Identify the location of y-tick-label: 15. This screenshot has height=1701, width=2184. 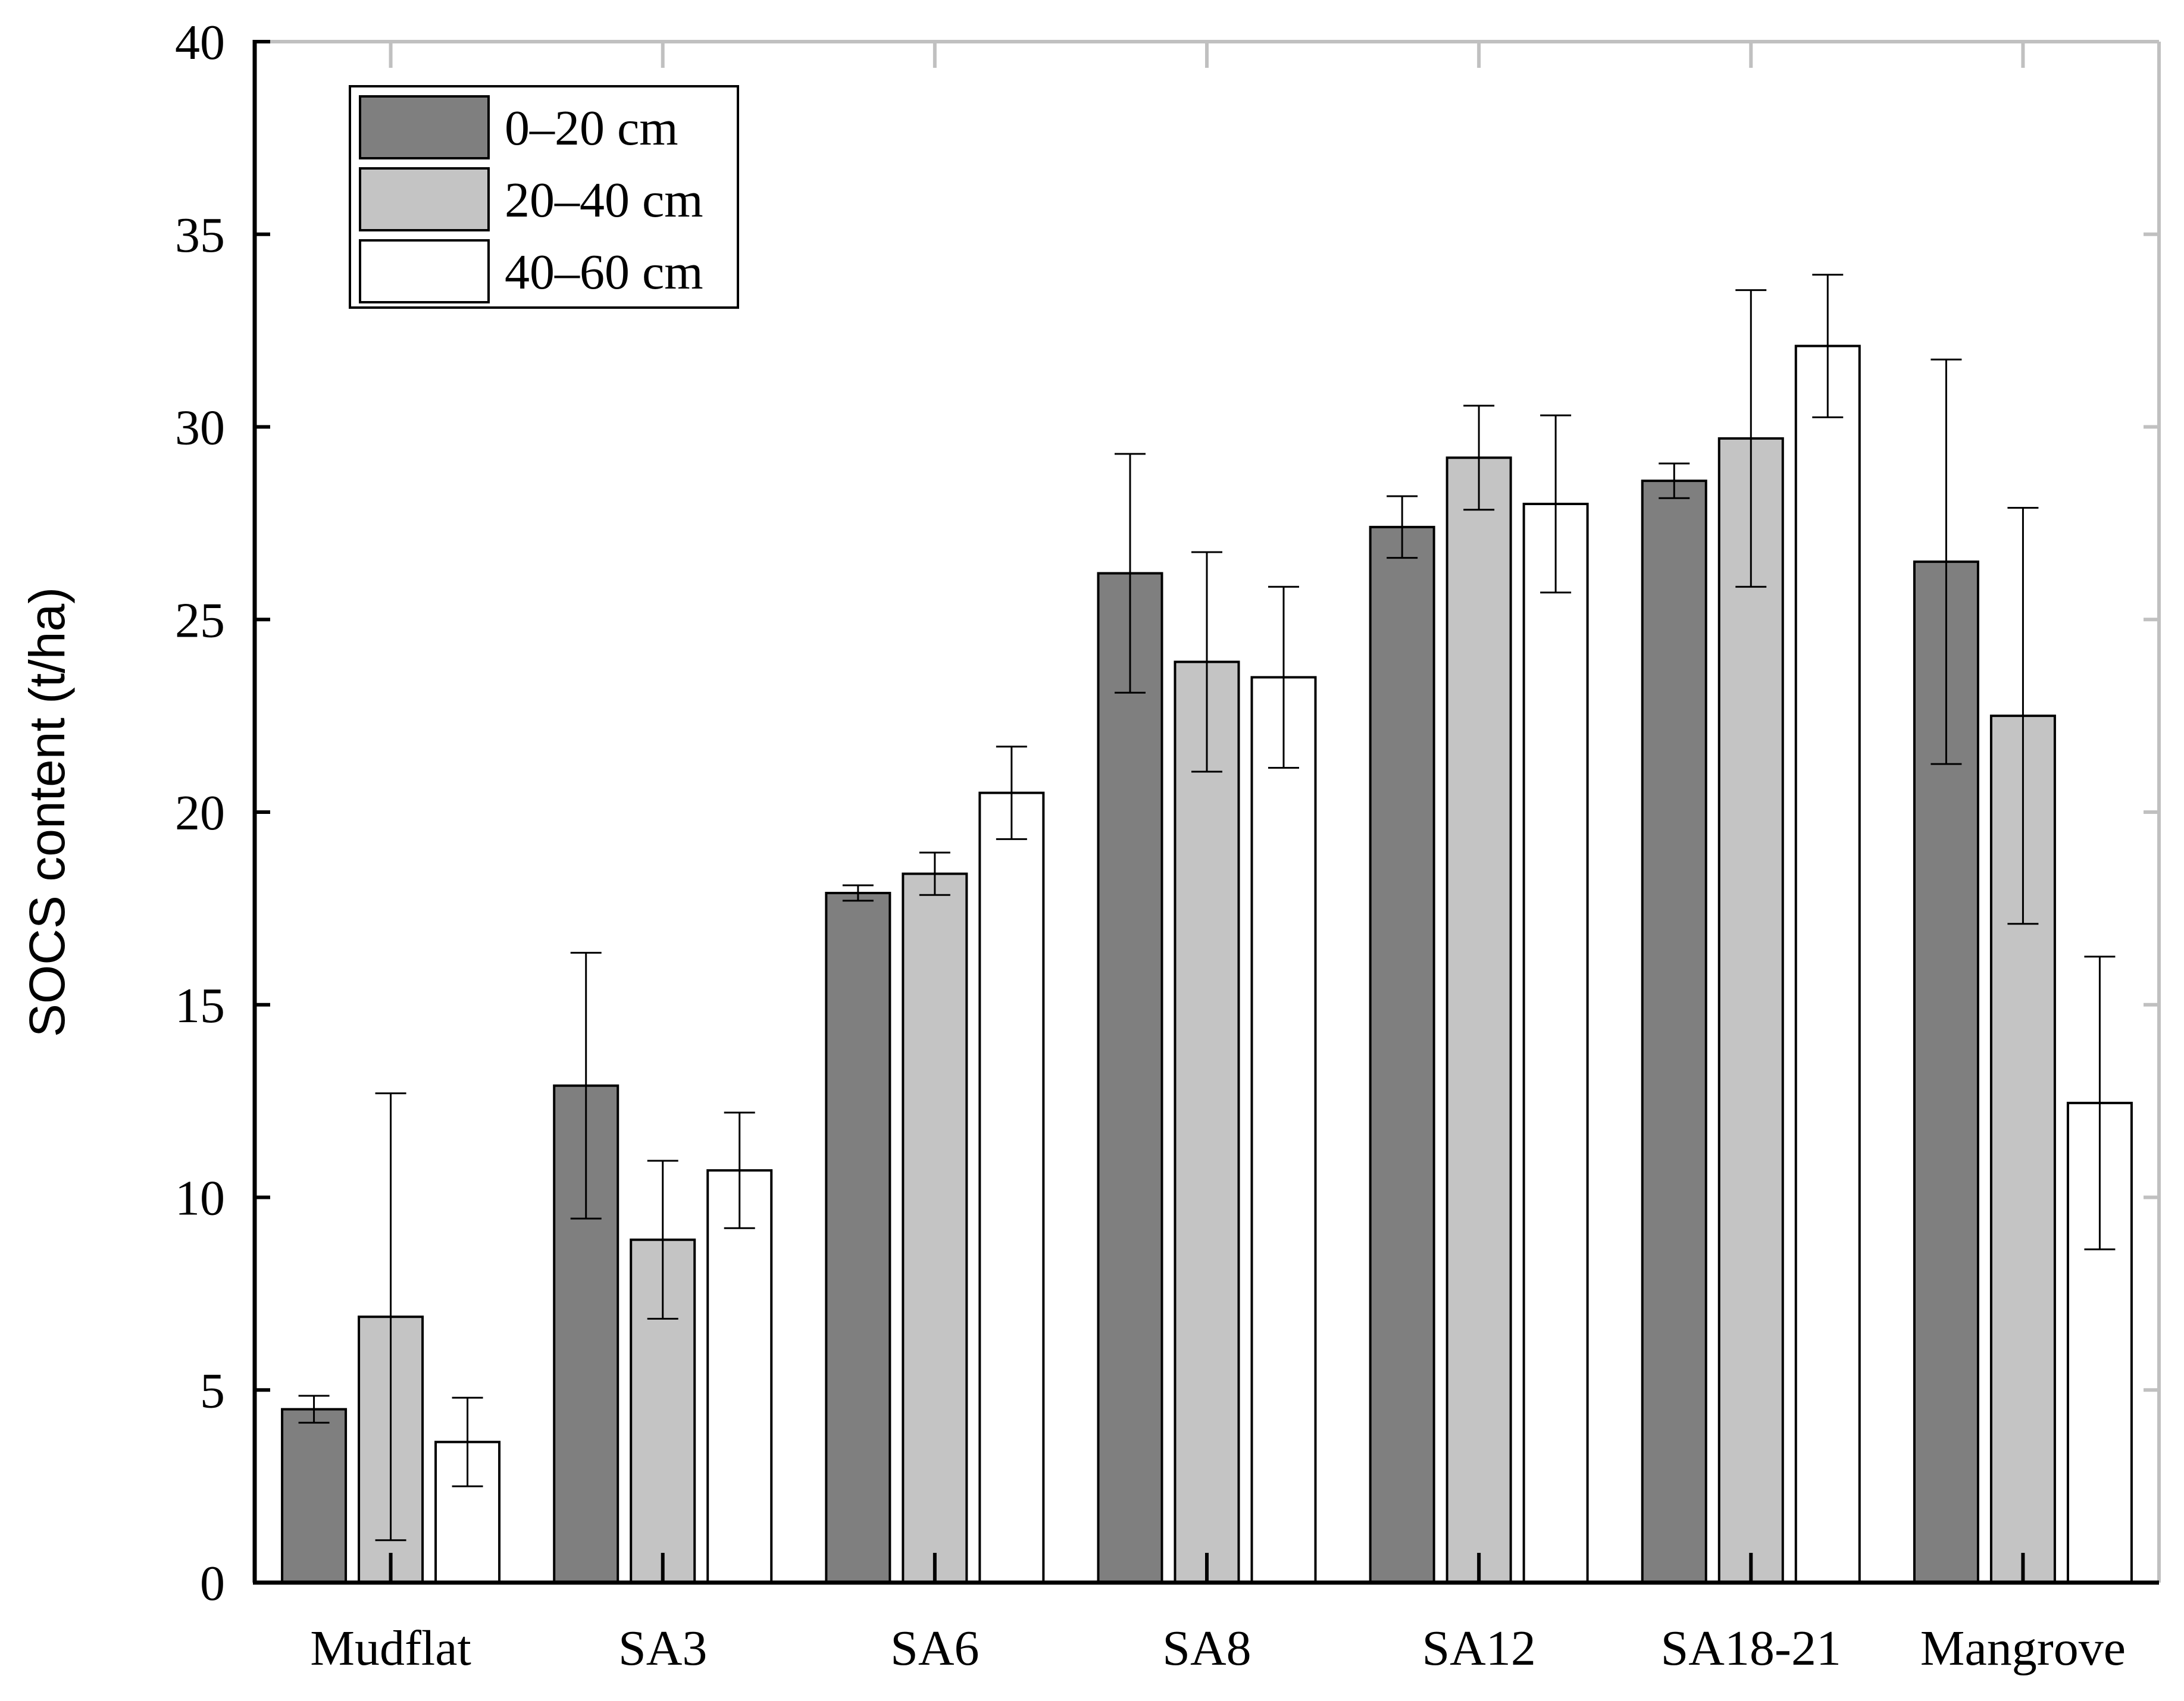
(200, 1005).